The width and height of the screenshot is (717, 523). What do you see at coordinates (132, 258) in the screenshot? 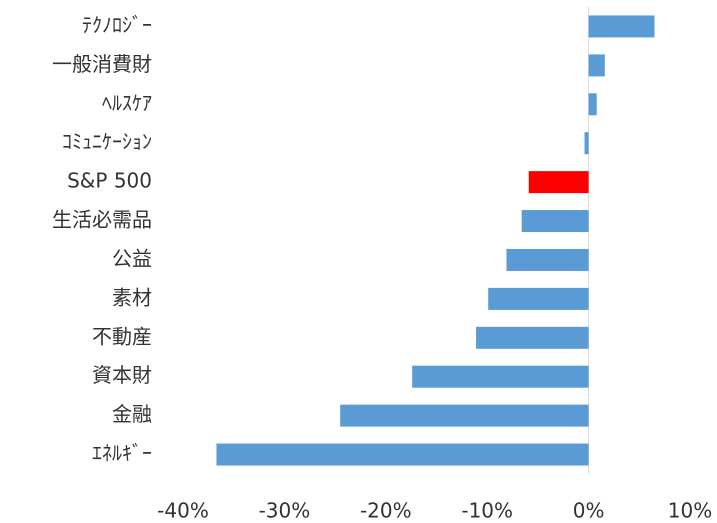
I see `y-tick-label: 公益` at bounding box center [132, 258].